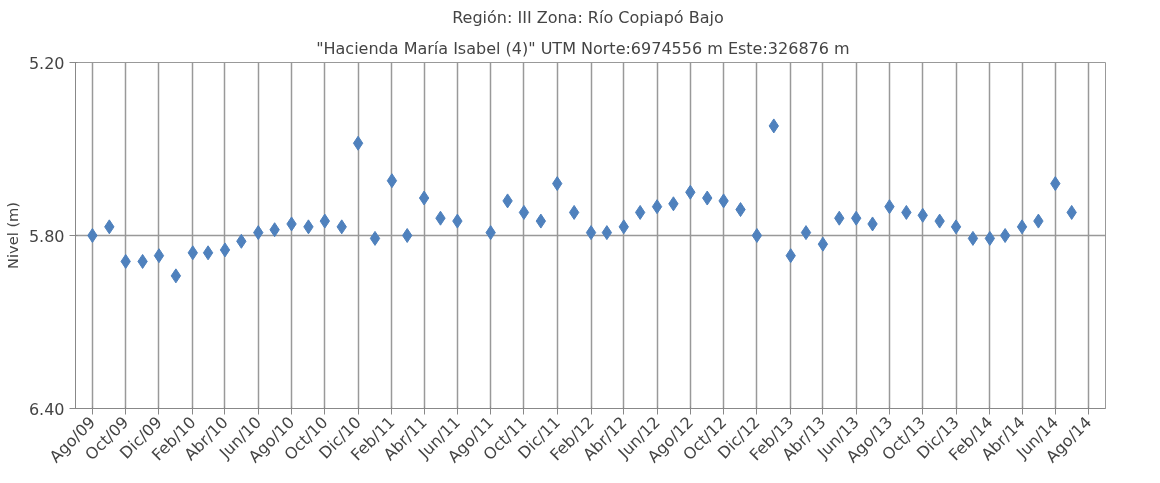 The image size is (1160, 483). Describe the element at coordinates (46, 63) in the screenshot. I see `y-tick-label: 5.20` at that location.